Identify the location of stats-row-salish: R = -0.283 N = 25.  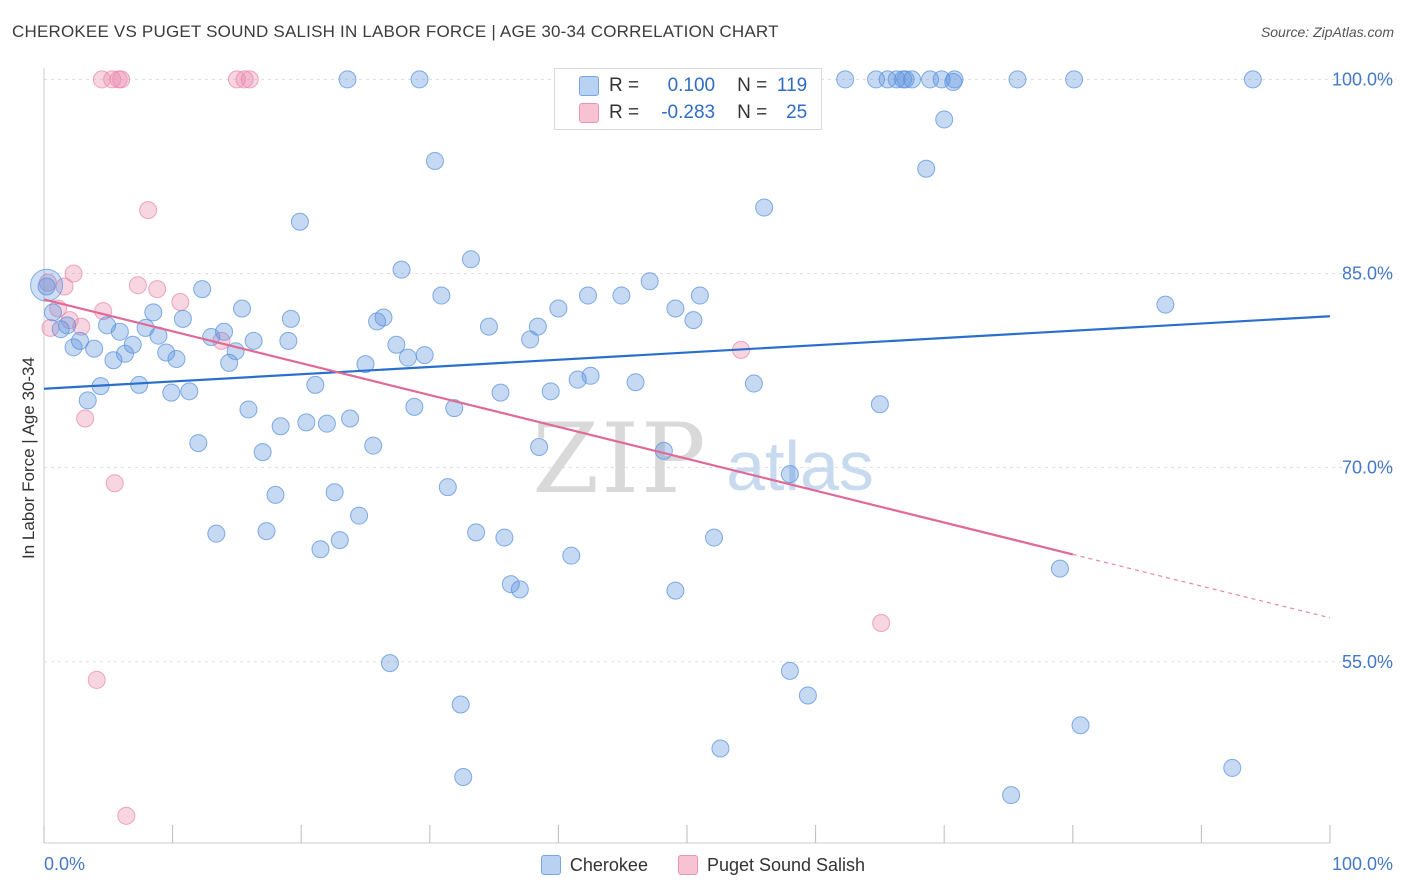
(693, 113).